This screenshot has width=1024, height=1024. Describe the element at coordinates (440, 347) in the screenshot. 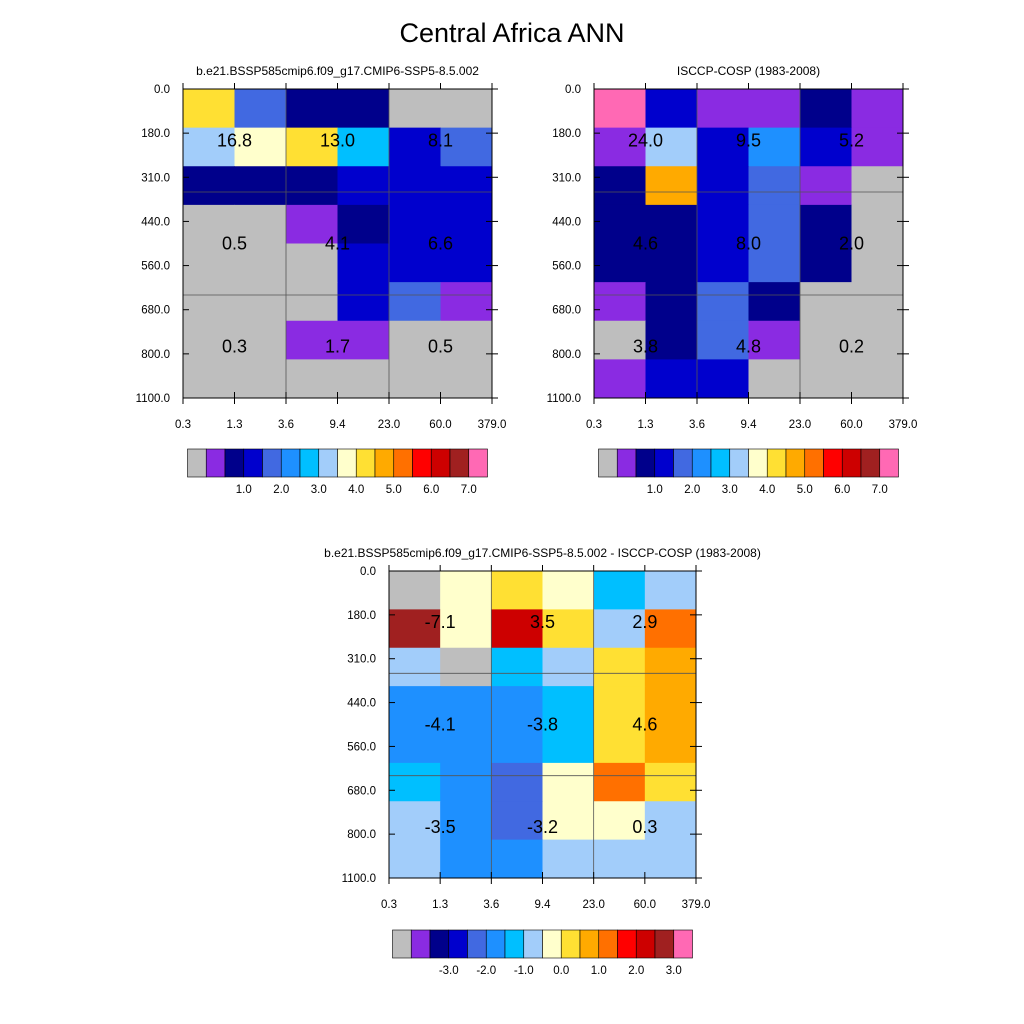

I see `cell-value-label: 0.5` at that location.